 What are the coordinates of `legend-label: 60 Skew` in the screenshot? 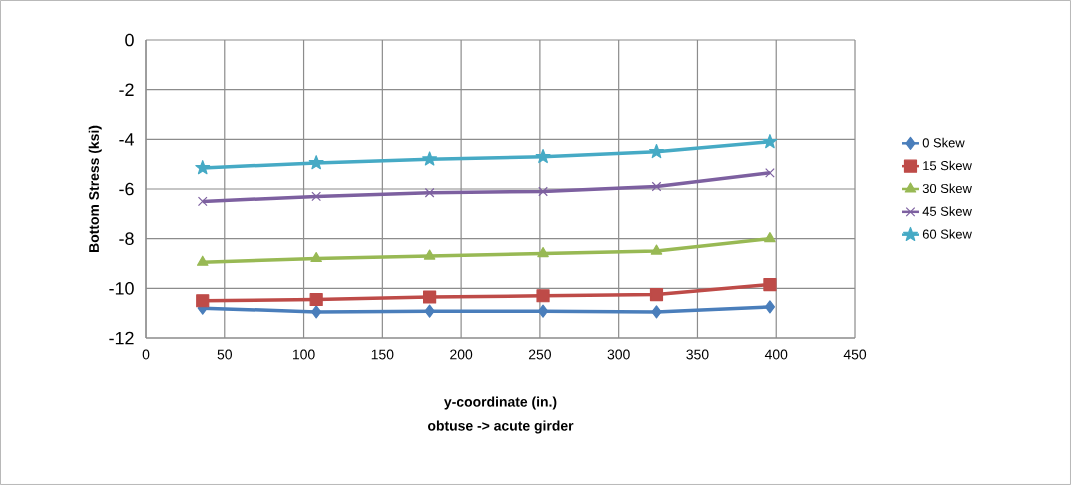 It's located at (947, 234).